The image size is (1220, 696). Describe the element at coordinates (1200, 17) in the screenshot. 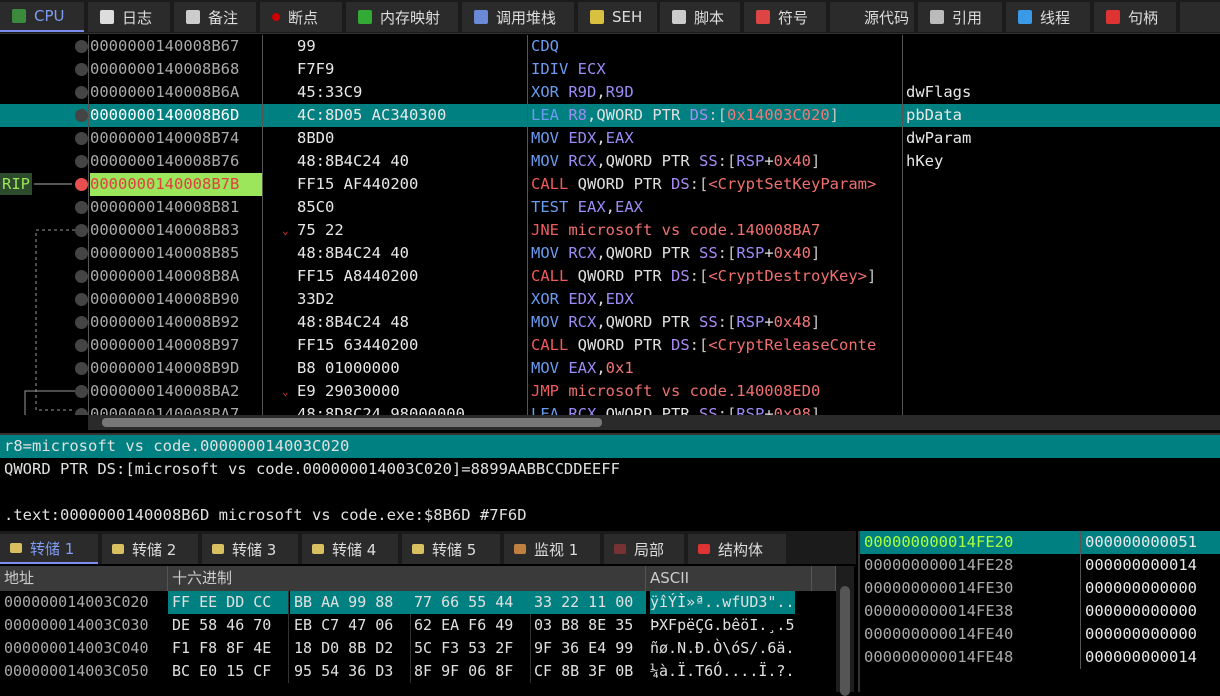

I see `tab-overflow` at that location.